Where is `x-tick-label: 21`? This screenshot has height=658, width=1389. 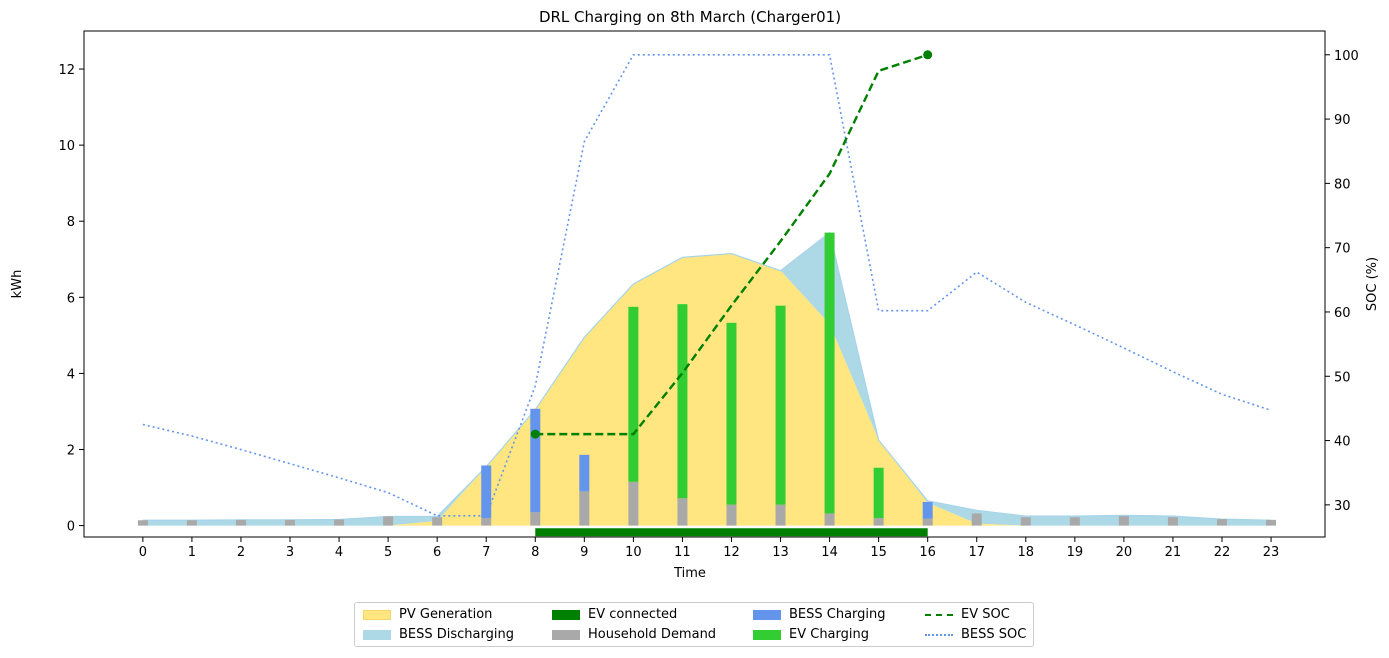 x-tick-label: 21 is located at coordinates (1173, 552).